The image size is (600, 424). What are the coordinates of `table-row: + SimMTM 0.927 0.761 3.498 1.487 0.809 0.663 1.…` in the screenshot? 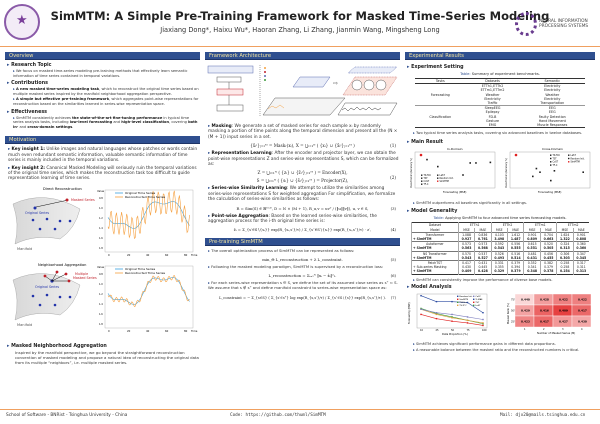 It's located at (500, 239).